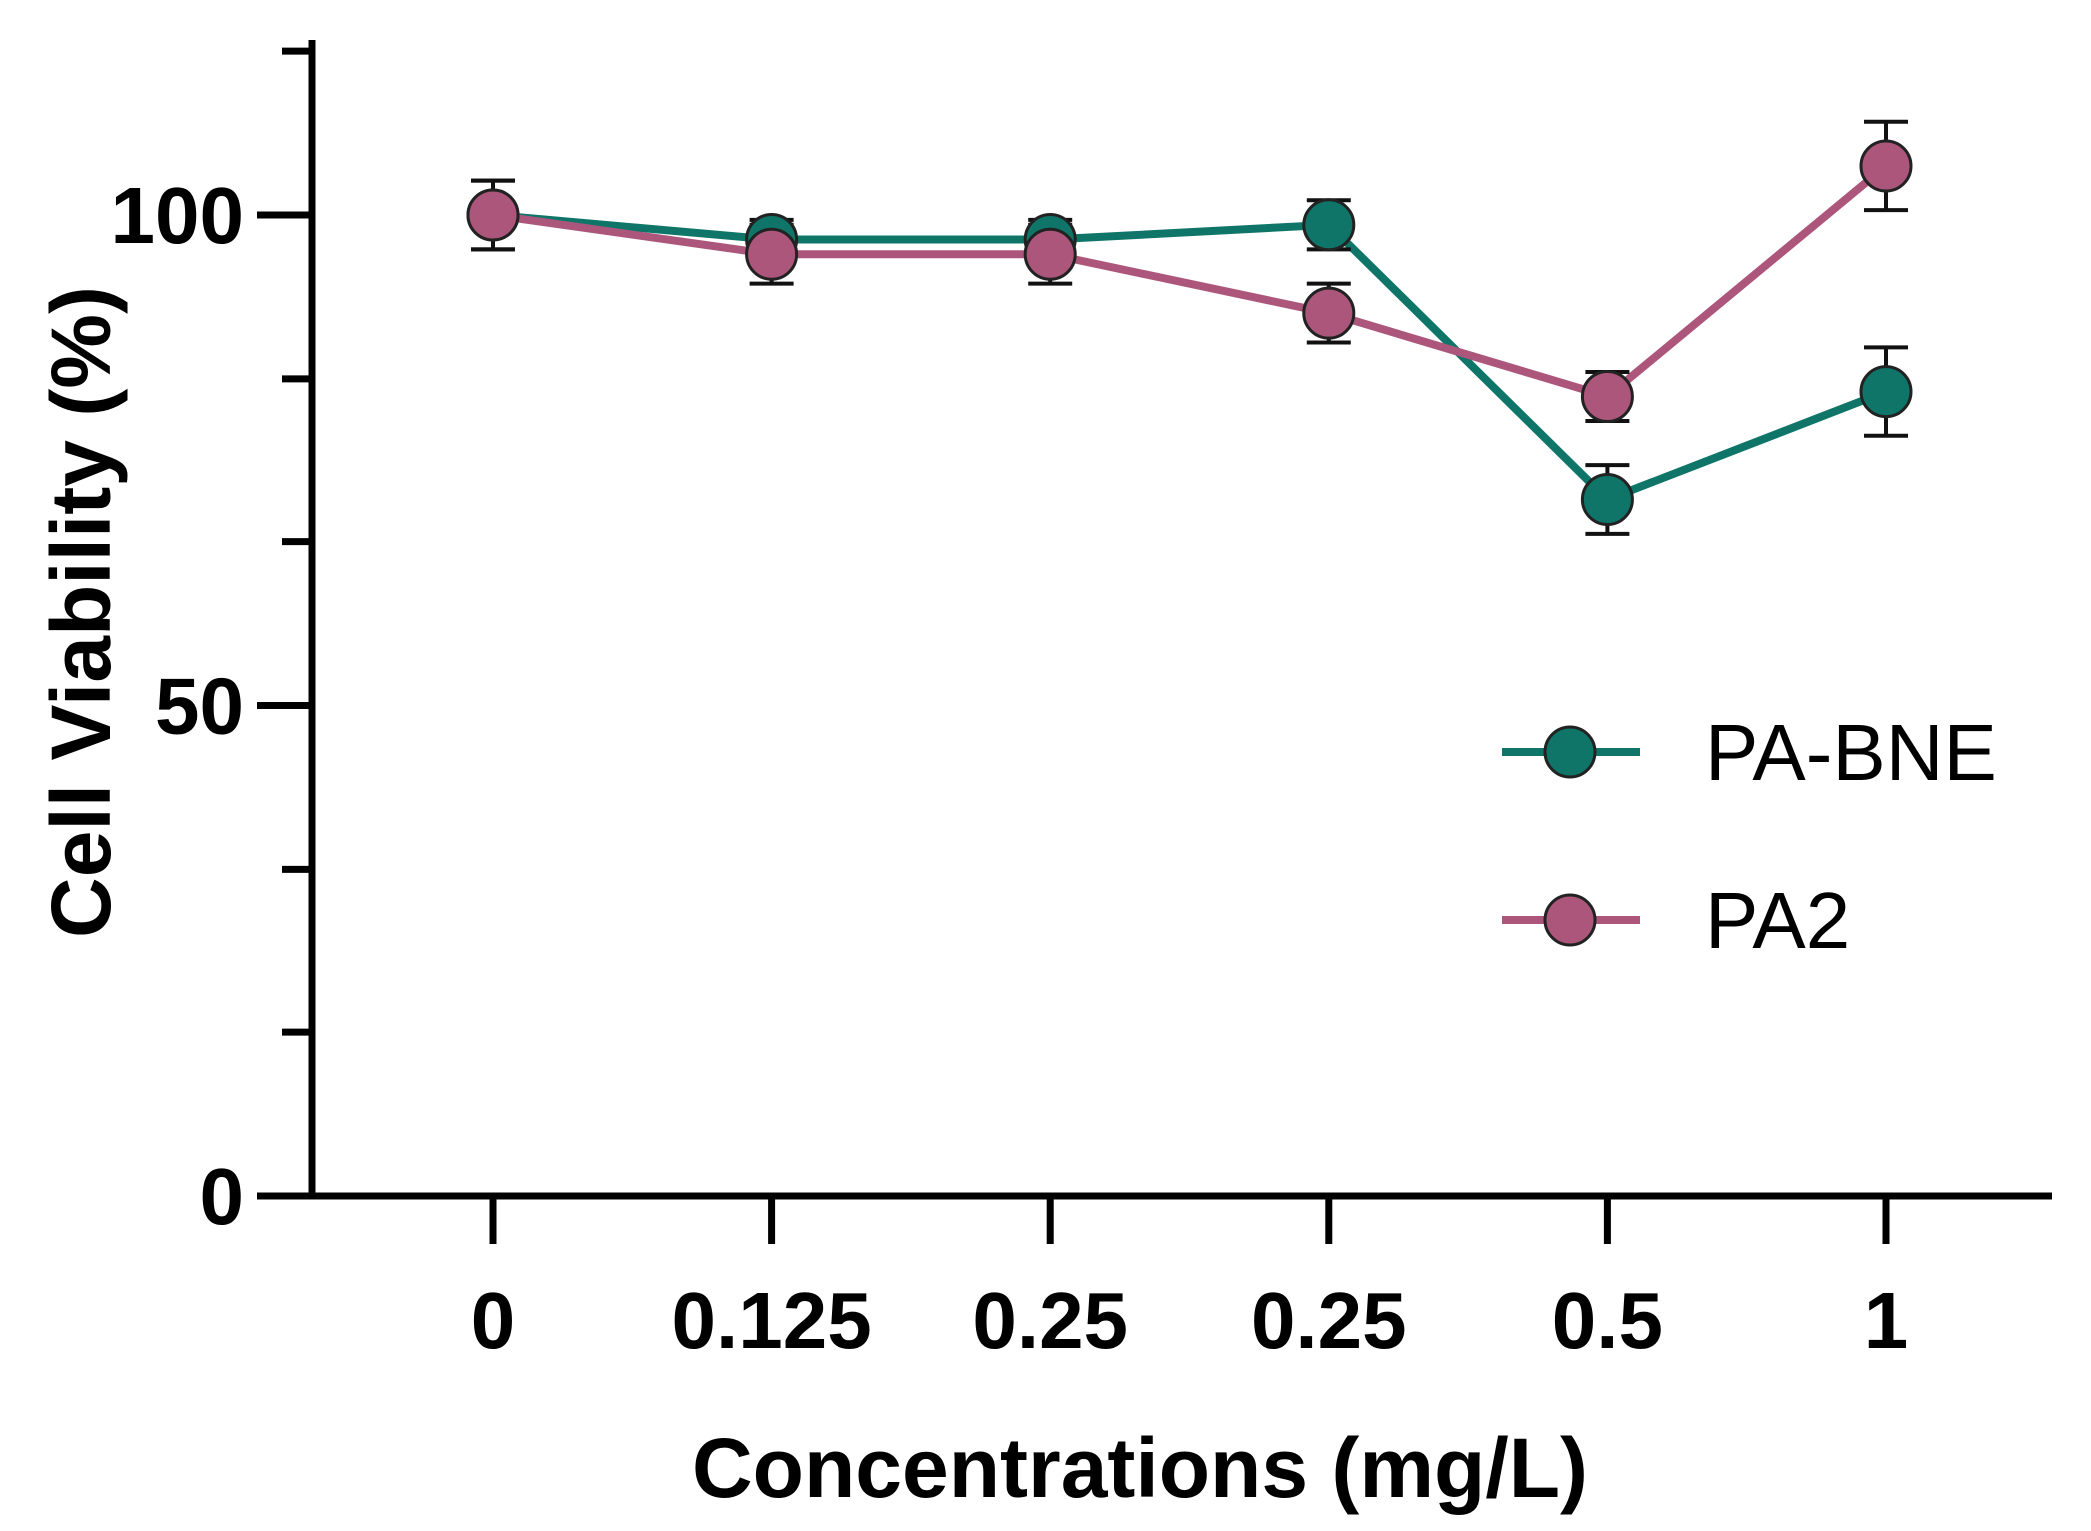 The width and height of the screenshot is (2091, 1531). I want to click on y-tick-label: 50, so click(199, 706).